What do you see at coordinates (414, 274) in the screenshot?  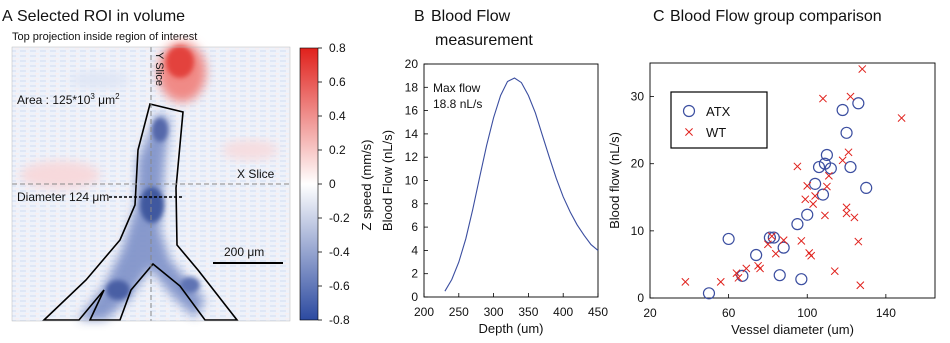 I see `y-tick-label: 2` at bounding box center [414, 274].